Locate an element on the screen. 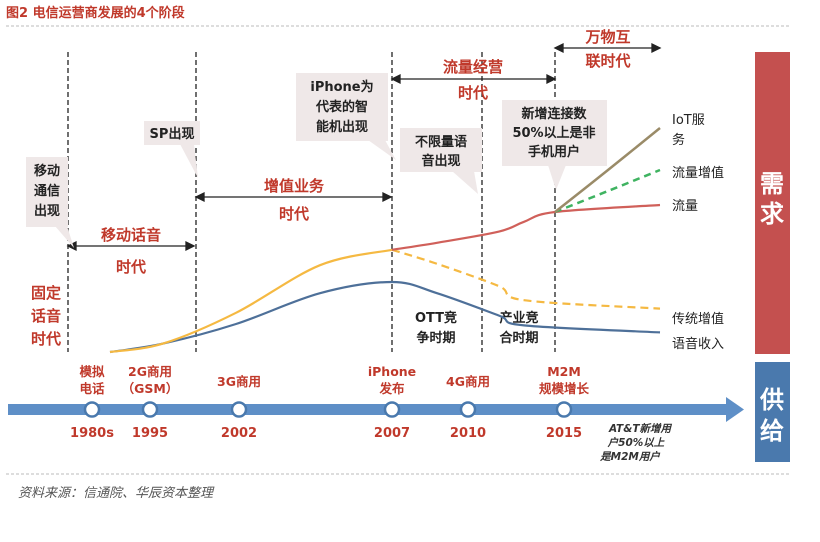 The height and width of the screenshot is (542, 820). demand-label-2: 求 is located at coordinates (772, 214).